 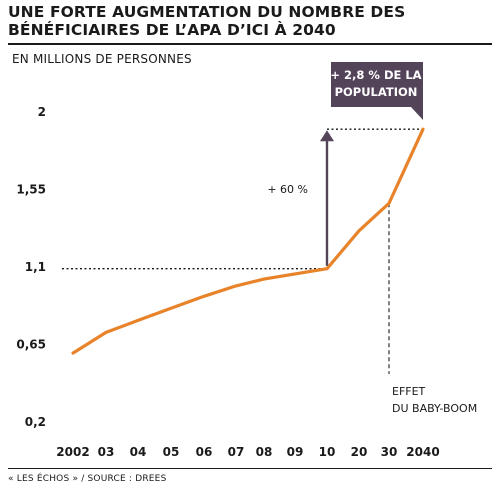 I want to click on x-tick-label: 07, so click(x=236, y=452).